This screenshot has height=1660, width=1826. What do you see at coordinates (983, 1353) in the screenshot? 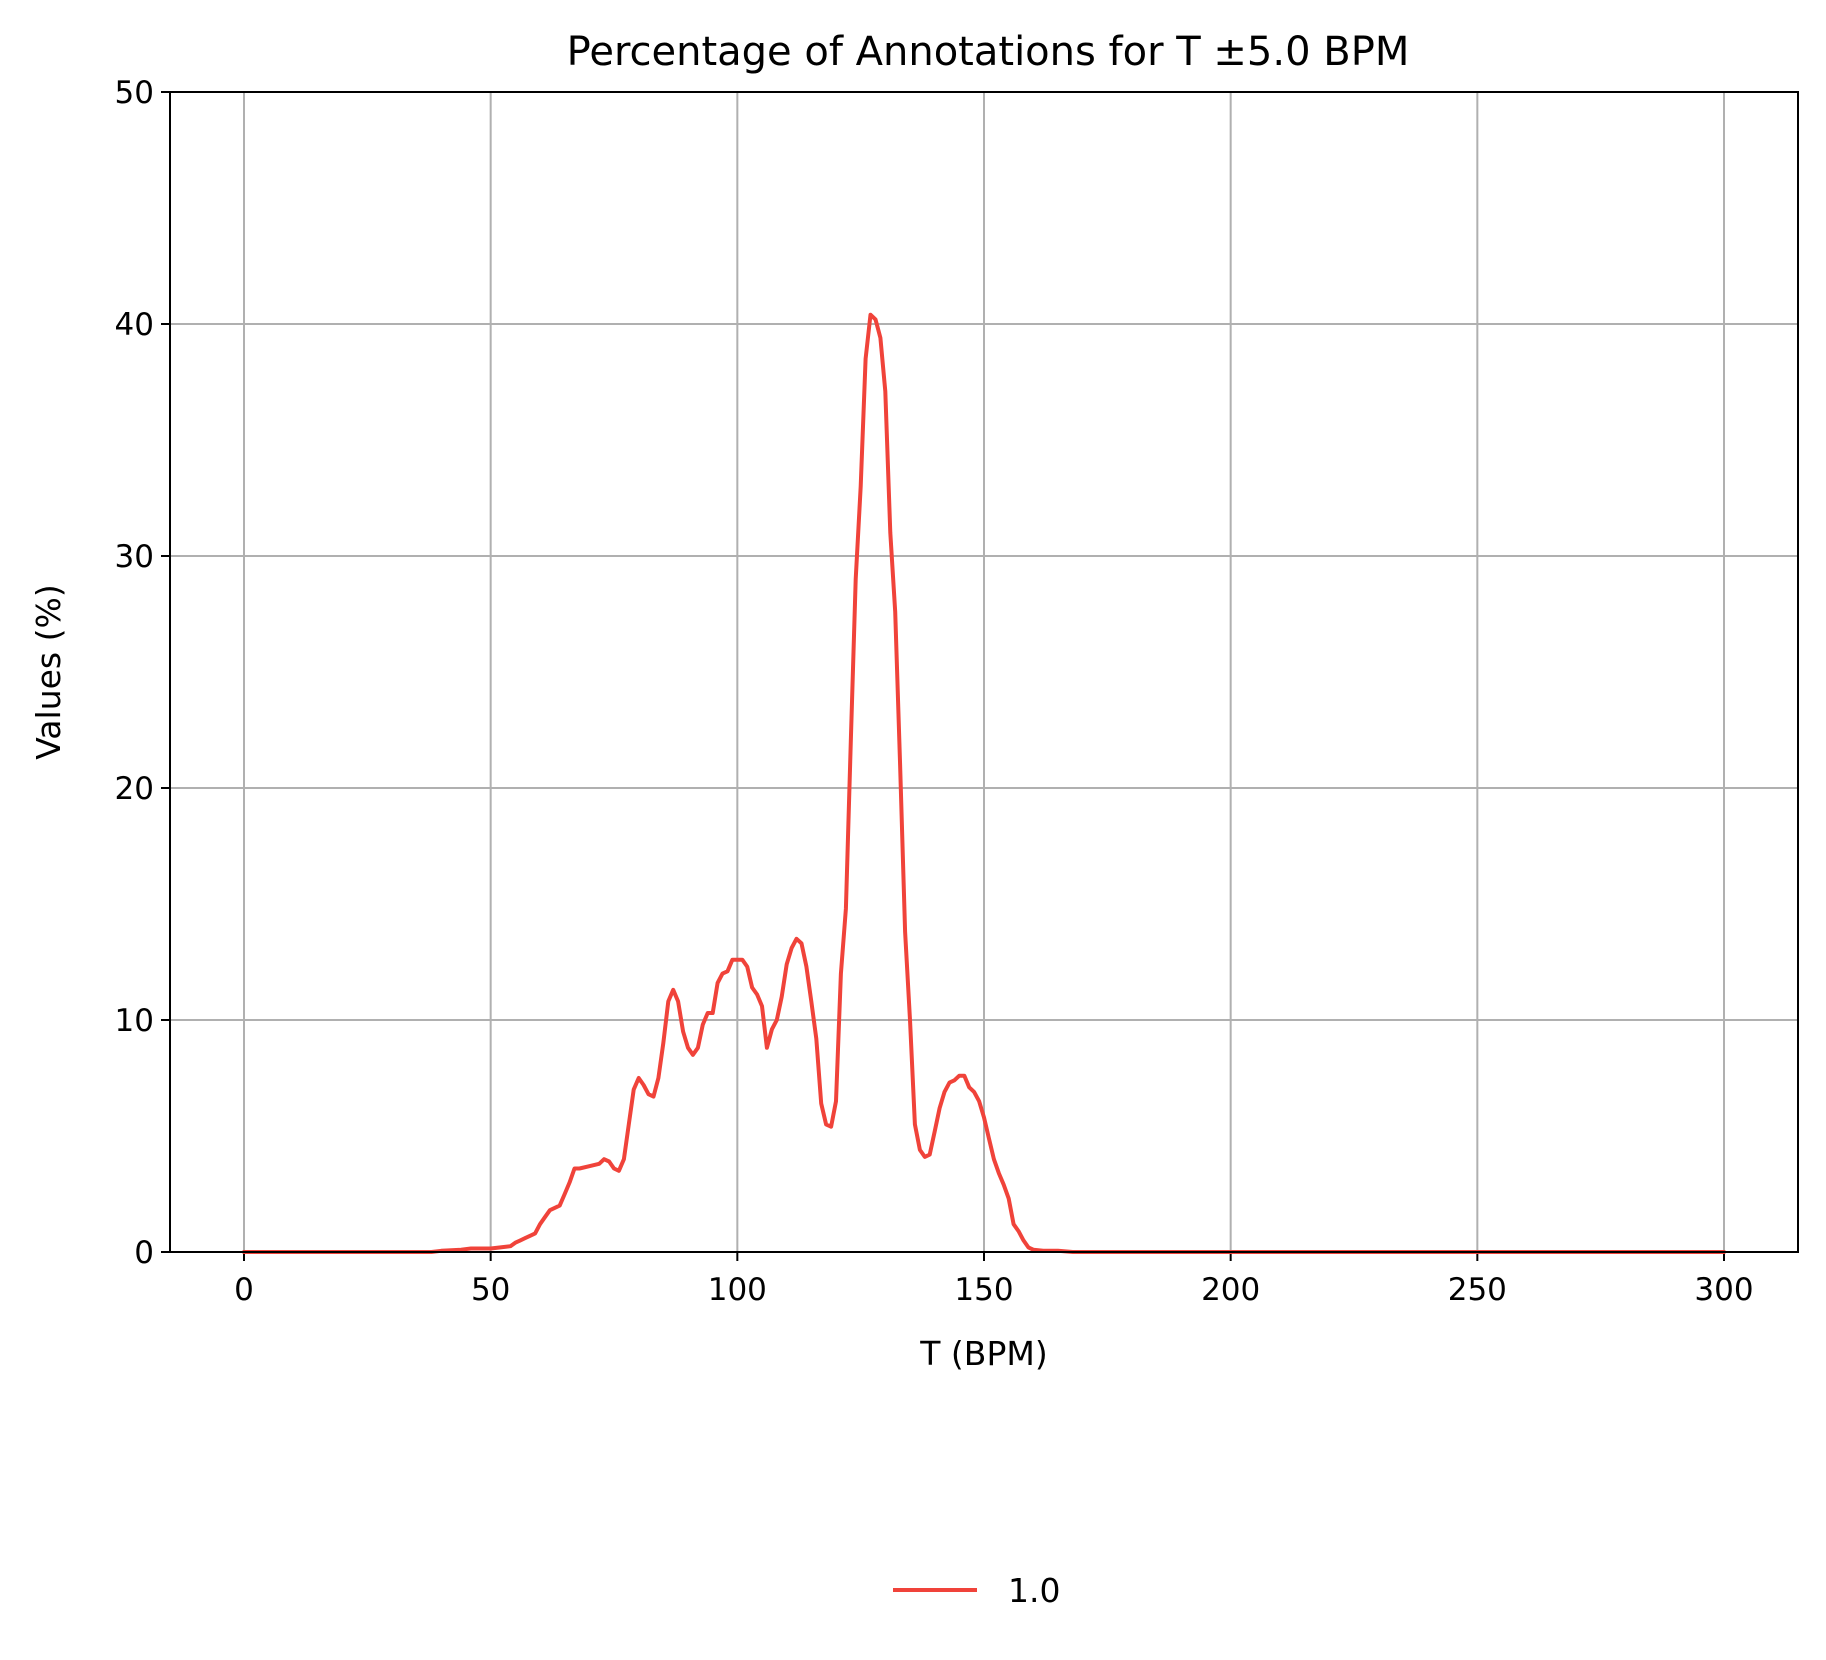
I see `x-axis-label: T (BPM)` at bounding box center [983, 1353].